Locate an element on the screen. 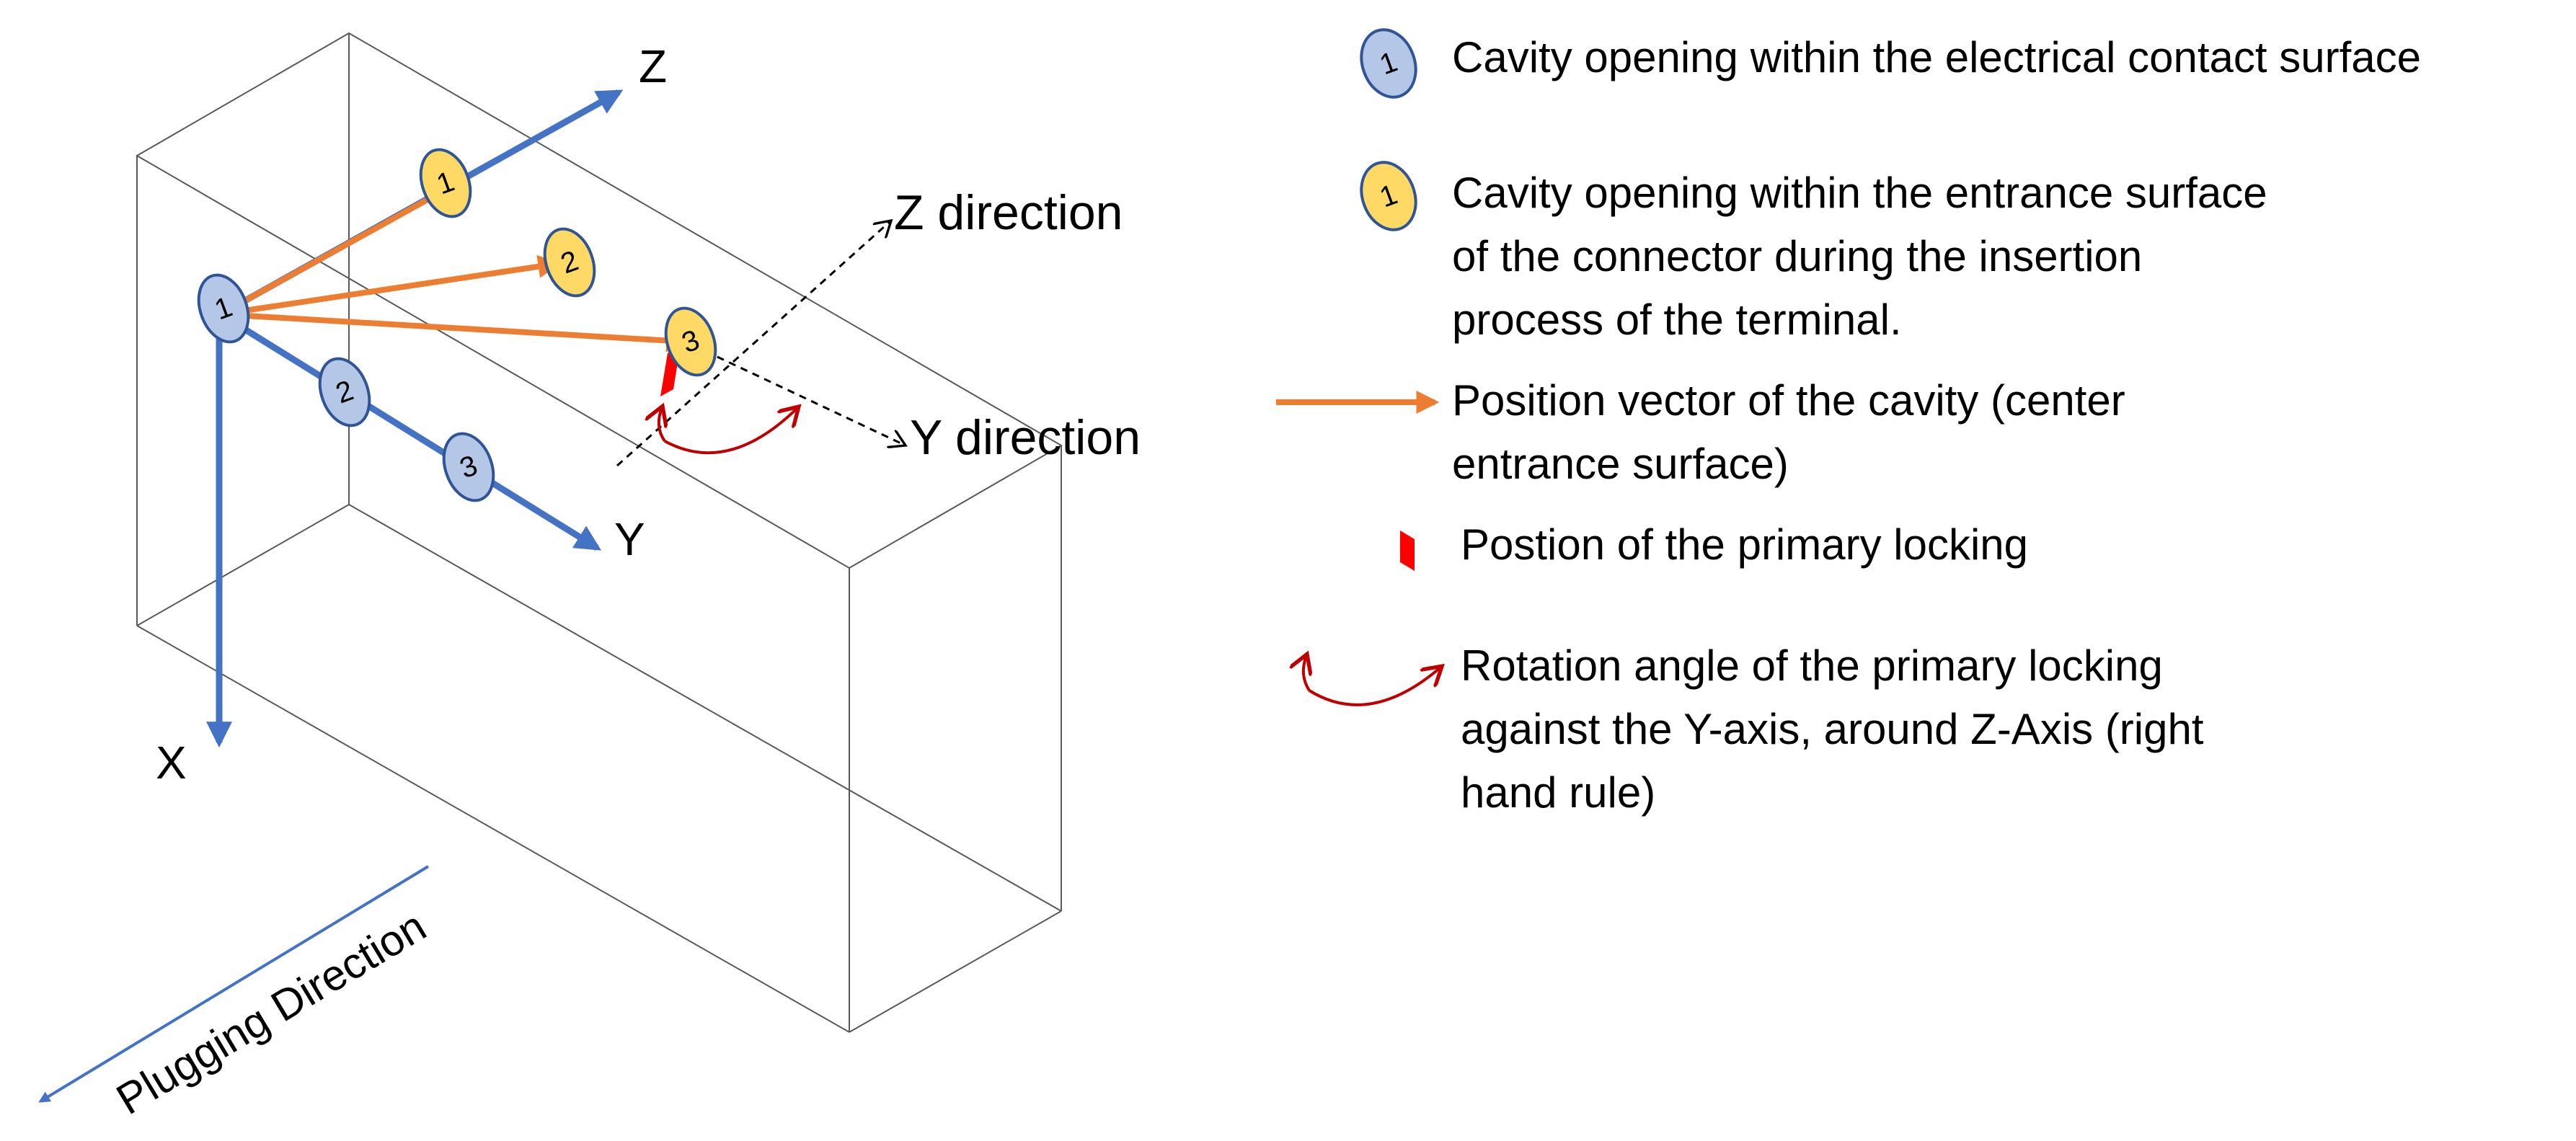 This screenshot has width=2576, height=1141. cavity-marker-blue-3: 3 is located at coordinates (468, 467).